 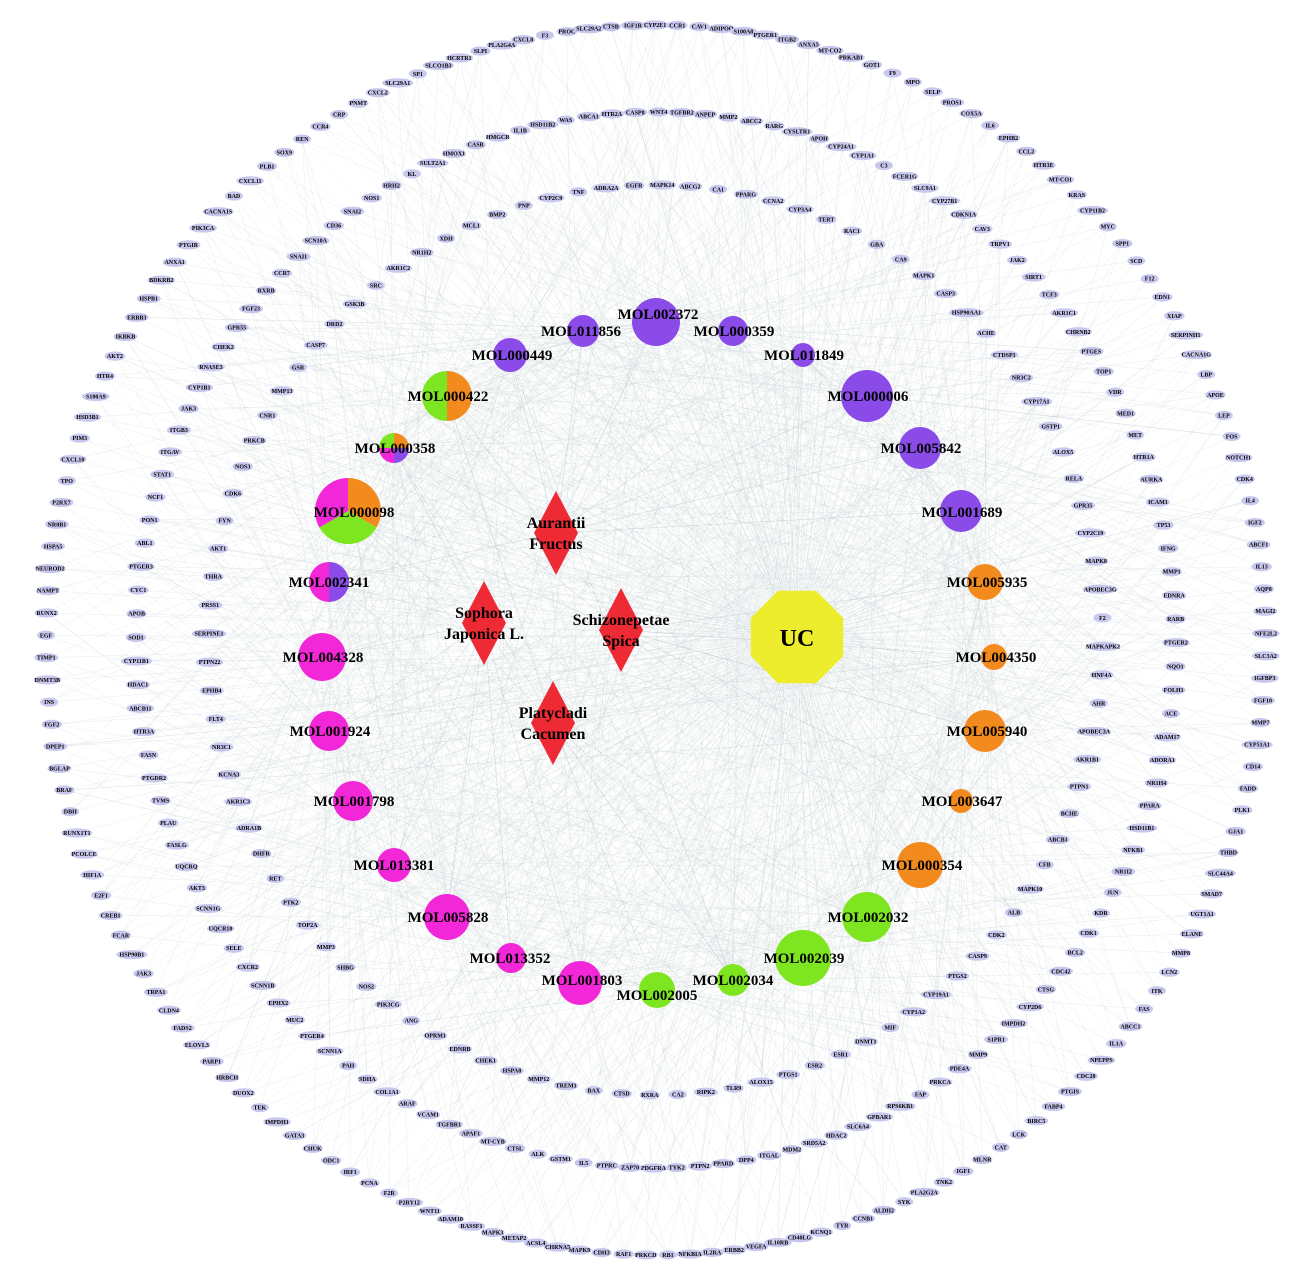 I want to click on gene-node: NPEPPS, so click(x=1101, y=1060).